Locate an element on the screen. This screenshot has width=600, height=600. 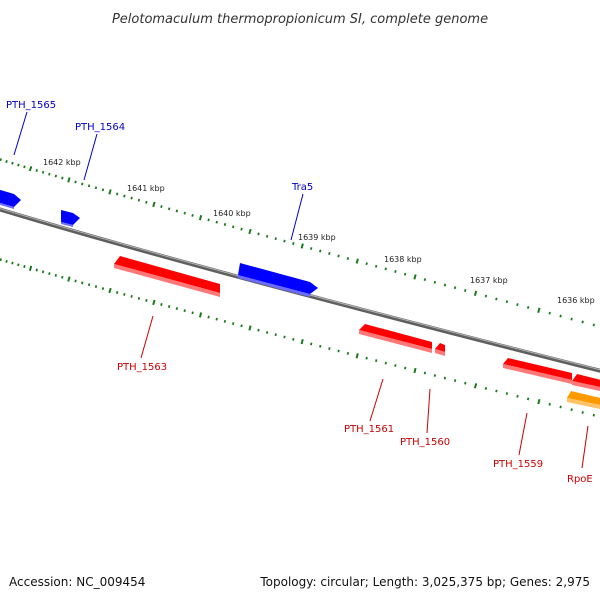
ruler-label: 1640 kbp is located at coordinates (232, 213).